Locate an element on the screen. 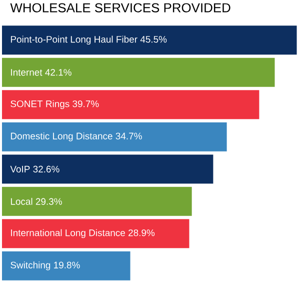 The height and width of the screenshot is (283, 300). y-tick-label: VoIP is located at coordinates (20, 169).